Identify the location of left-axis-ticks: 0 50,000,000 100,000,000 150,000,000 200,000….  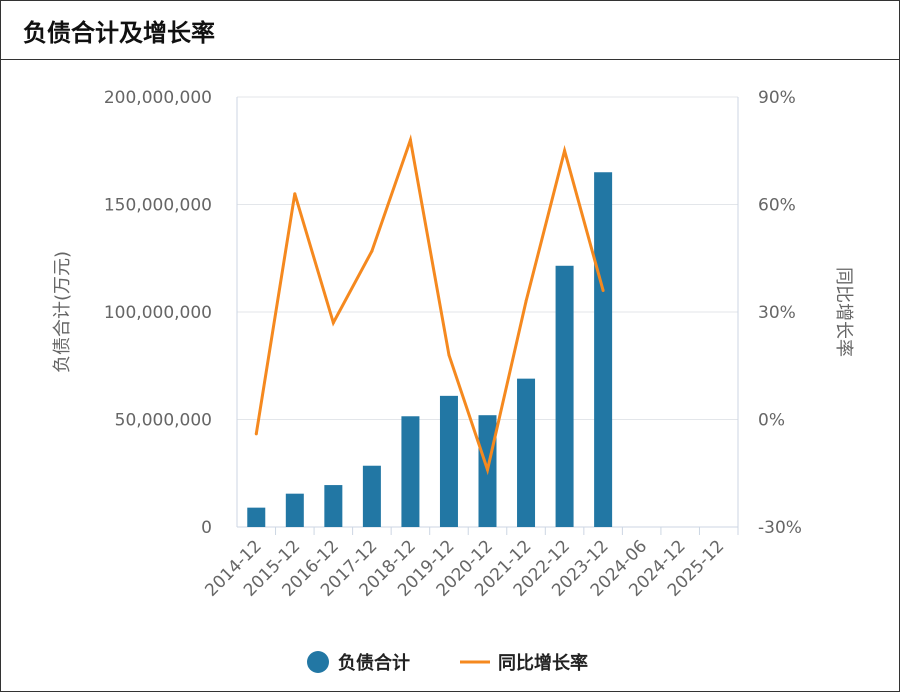
(158, 313).